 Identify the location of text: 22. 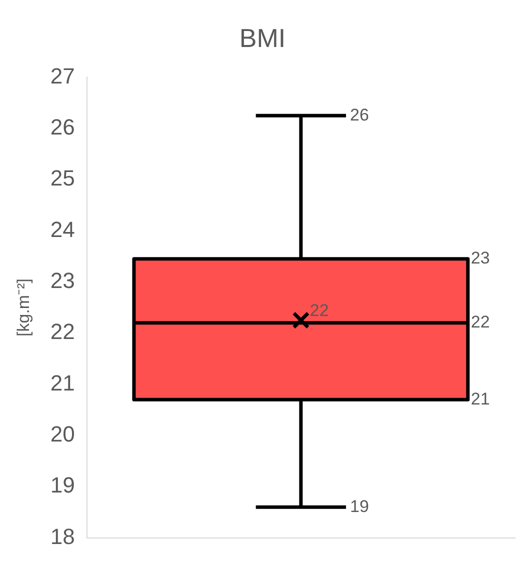
(480, 322).